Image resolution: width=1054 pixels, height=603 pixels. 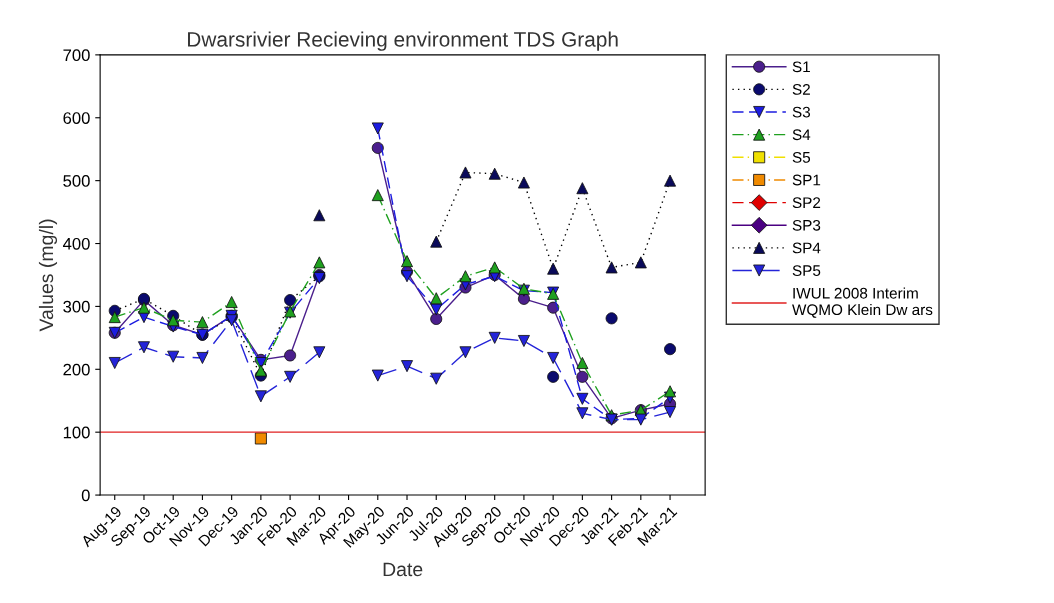 I want to click on legend-label: IWUL 2008 Interim WQMO Klein Dw ars, so click(x=862, y=302).